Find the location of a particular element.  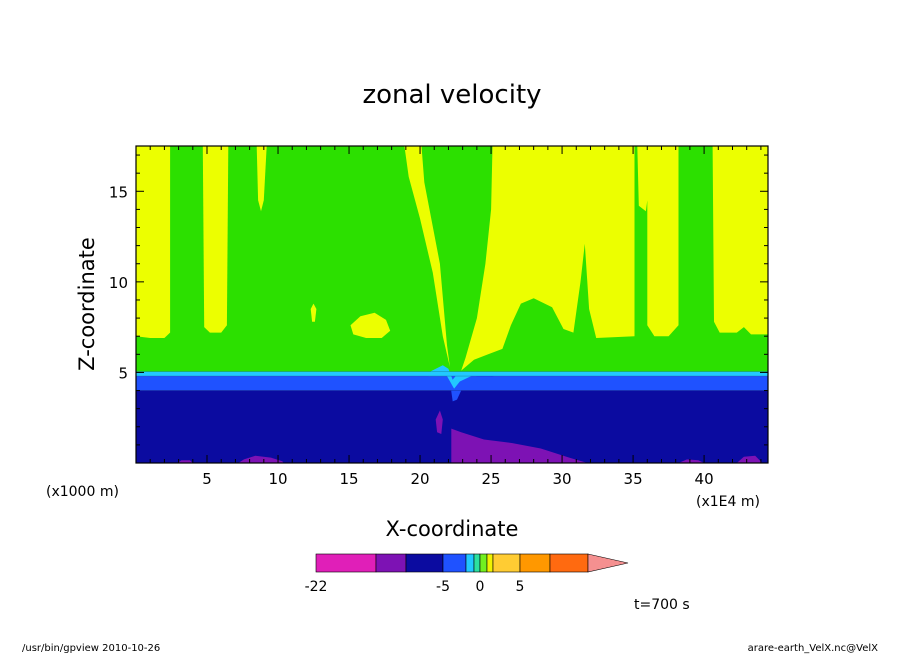

time-label: t=700 s is located at coordinates (662, 605).